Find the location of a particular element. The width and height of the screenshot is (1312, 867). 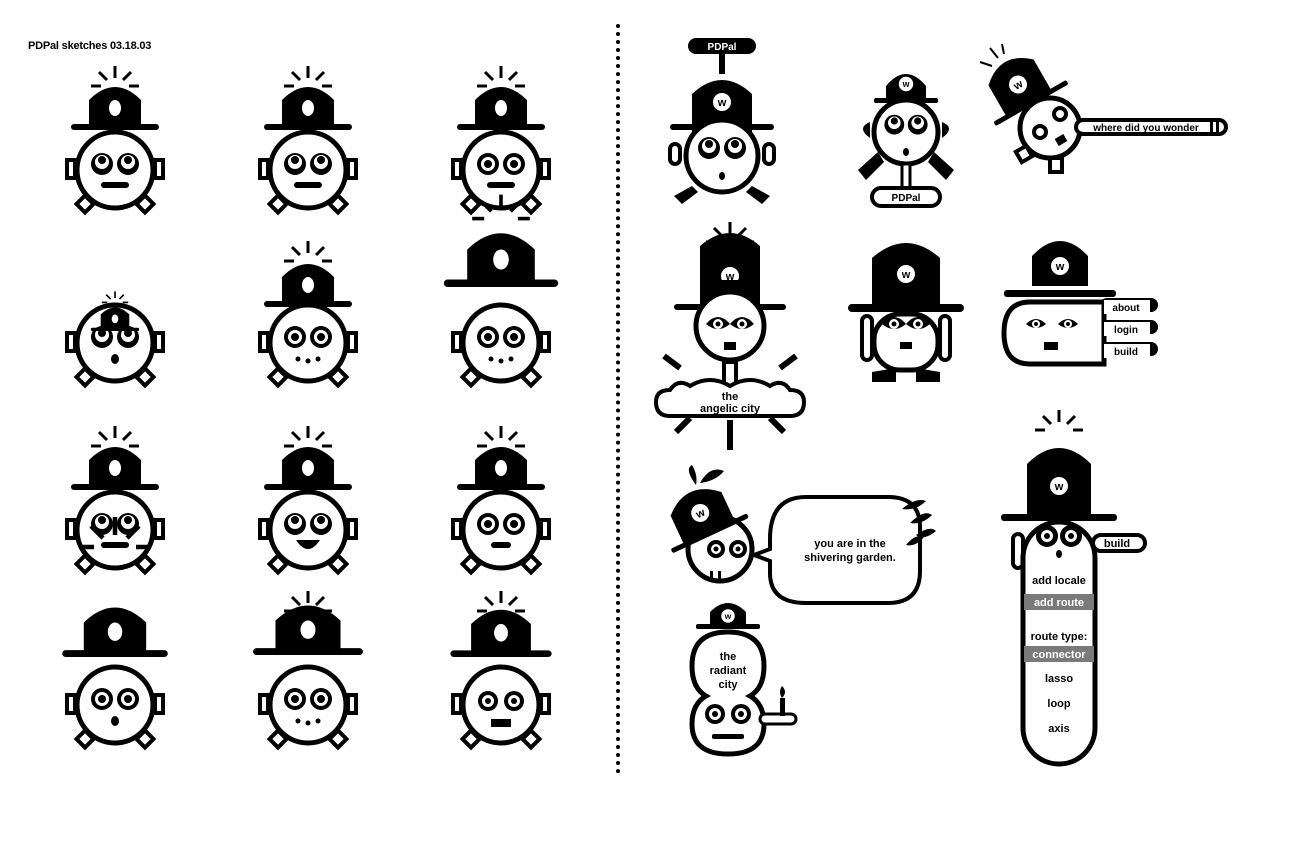

radiant-city-line-1: the is located at coordinates (728, 657).